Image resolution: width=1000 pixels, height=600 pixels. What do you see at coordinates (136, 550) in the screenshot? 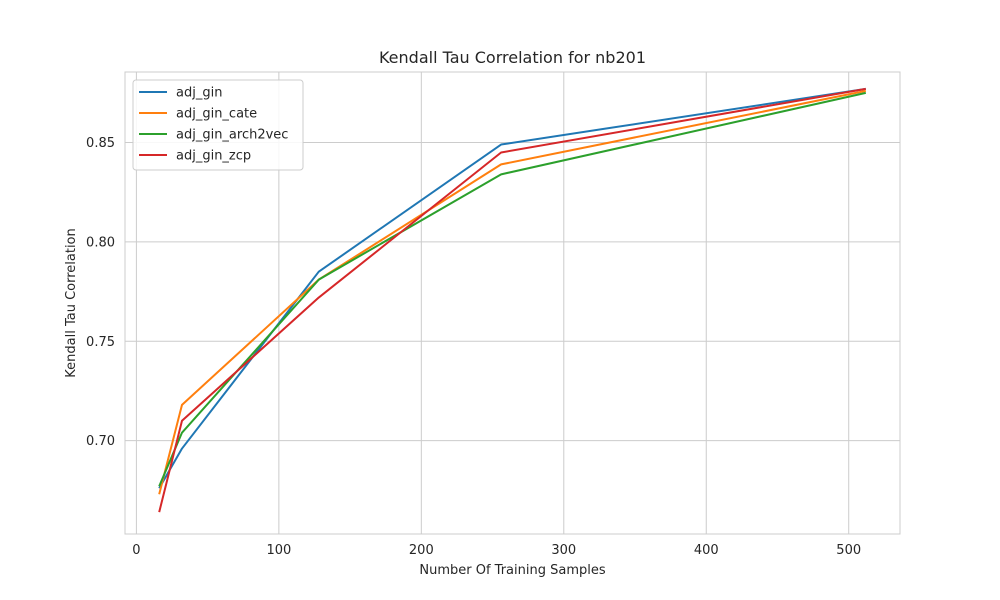
I see `x-tick-label: 0` at bounding box center [136, 550].